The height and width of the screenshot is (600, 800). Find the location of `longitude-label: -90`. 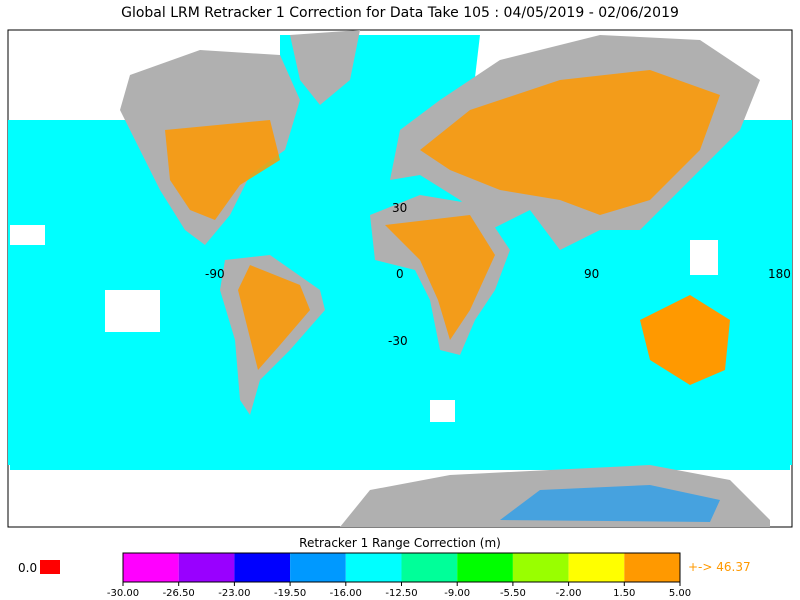

longitude-label: -90 is located at coordinates (215, 274).